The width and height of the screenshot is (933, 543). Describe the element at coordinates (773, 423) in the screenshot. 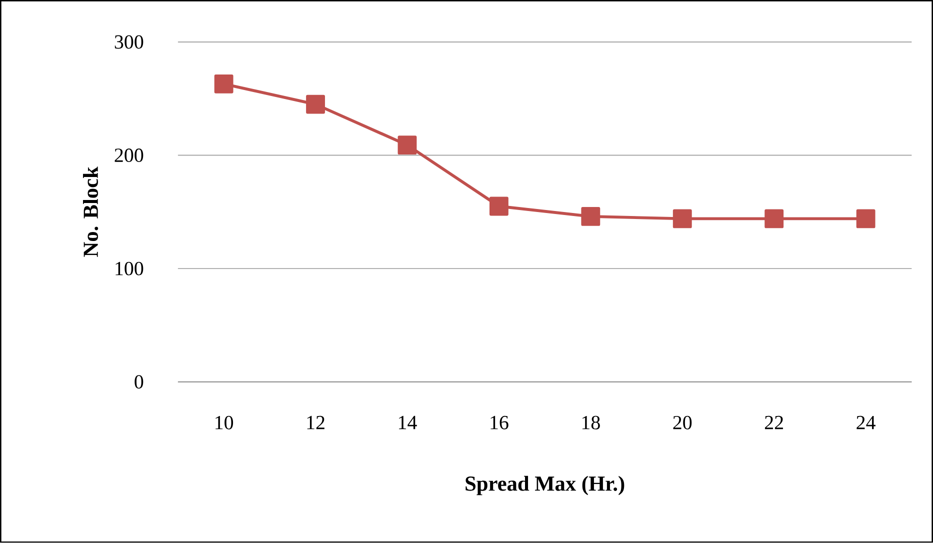

I see `x-tick-label: 22` at that location.